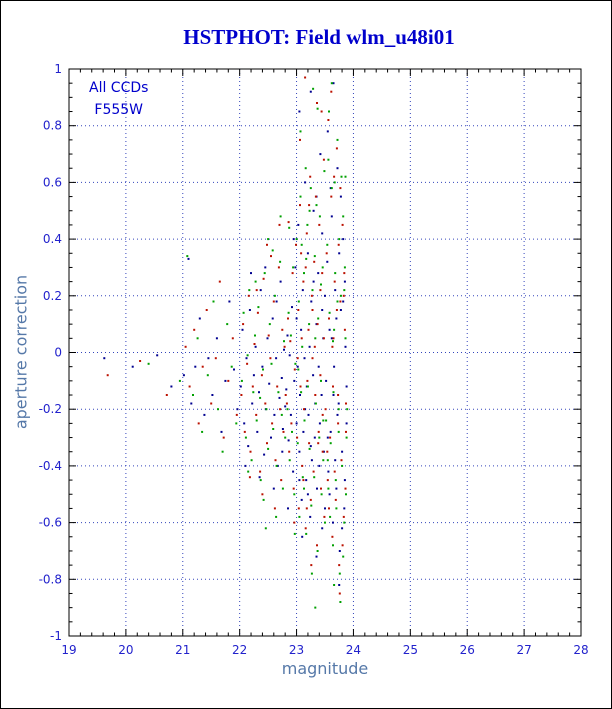 The width and height of the screenshot is (612, 709). Describe the element at coordinates (119, 88) in the screenshot. I see `annotation-ccds: All CCDs` at that location.